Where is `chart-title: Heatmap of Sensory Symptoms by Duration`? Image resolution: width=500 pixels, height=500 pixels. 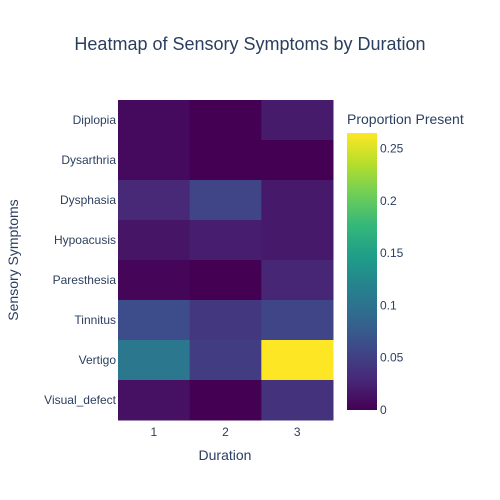 chart-title: Heatmap of Sensory Symptoms by Duration is located at coordinates (249, 44).